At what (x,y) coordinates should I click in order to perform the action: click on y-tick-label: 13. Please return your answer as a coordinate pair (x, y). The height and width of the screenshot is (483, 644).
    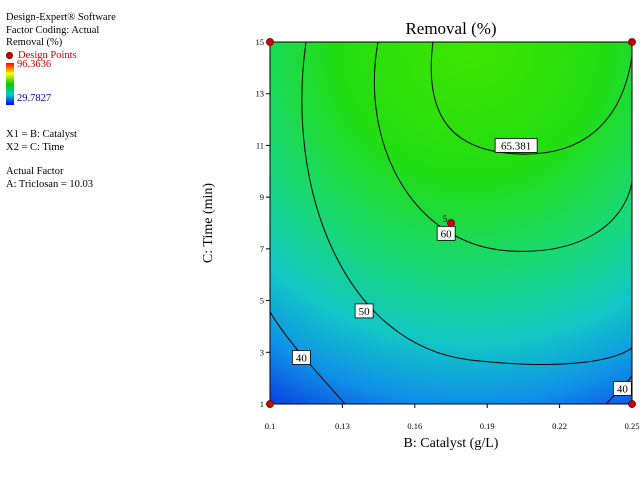
    Looking at the image, I should click on (260, 94).